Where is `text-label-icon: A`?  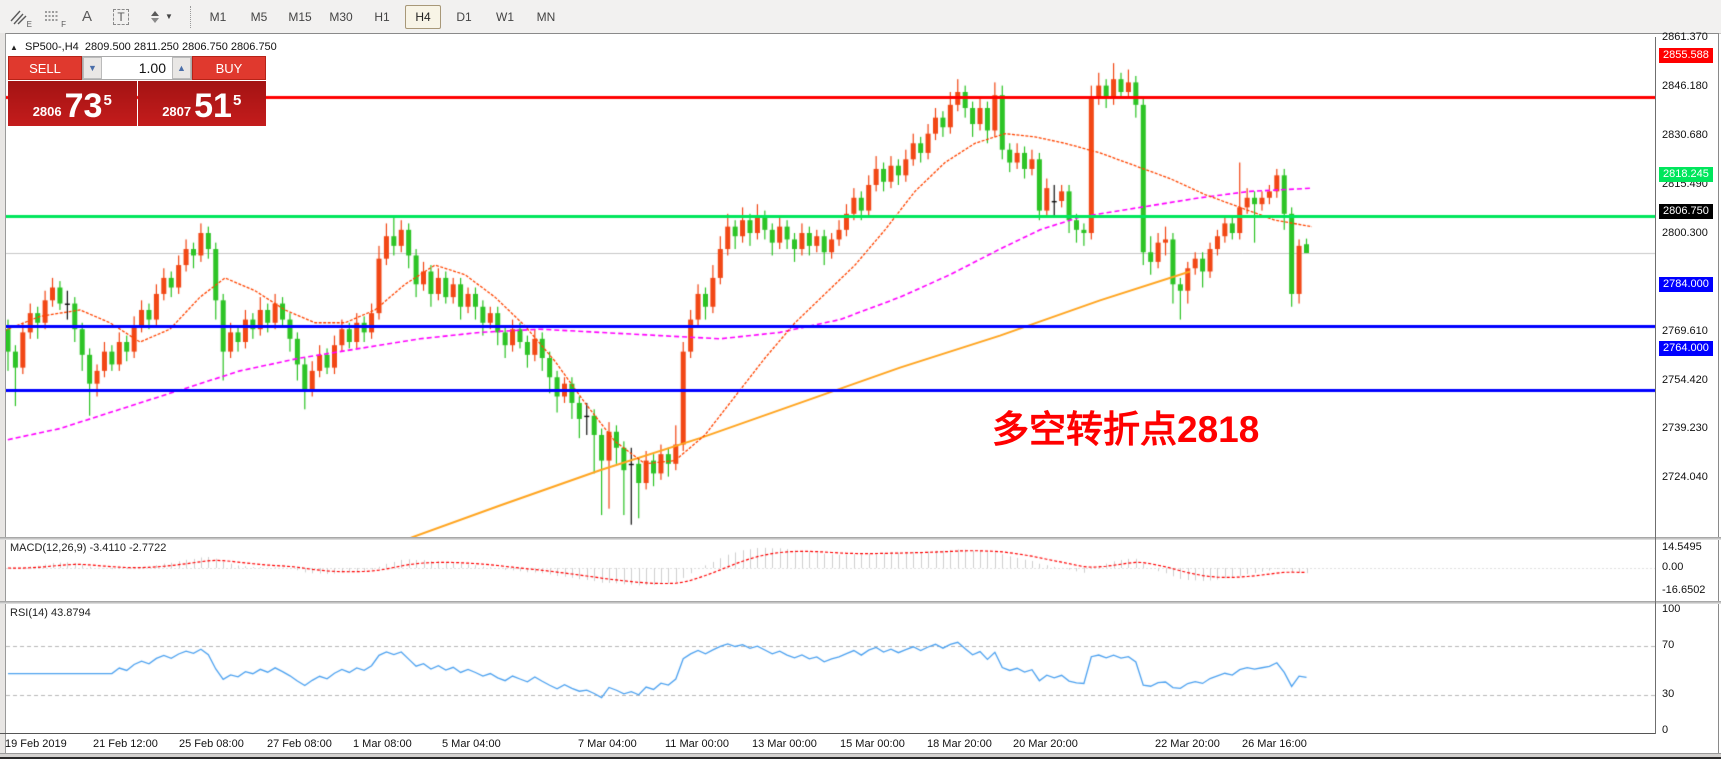
text-label-icon: A is located at coordinates (86, 16).